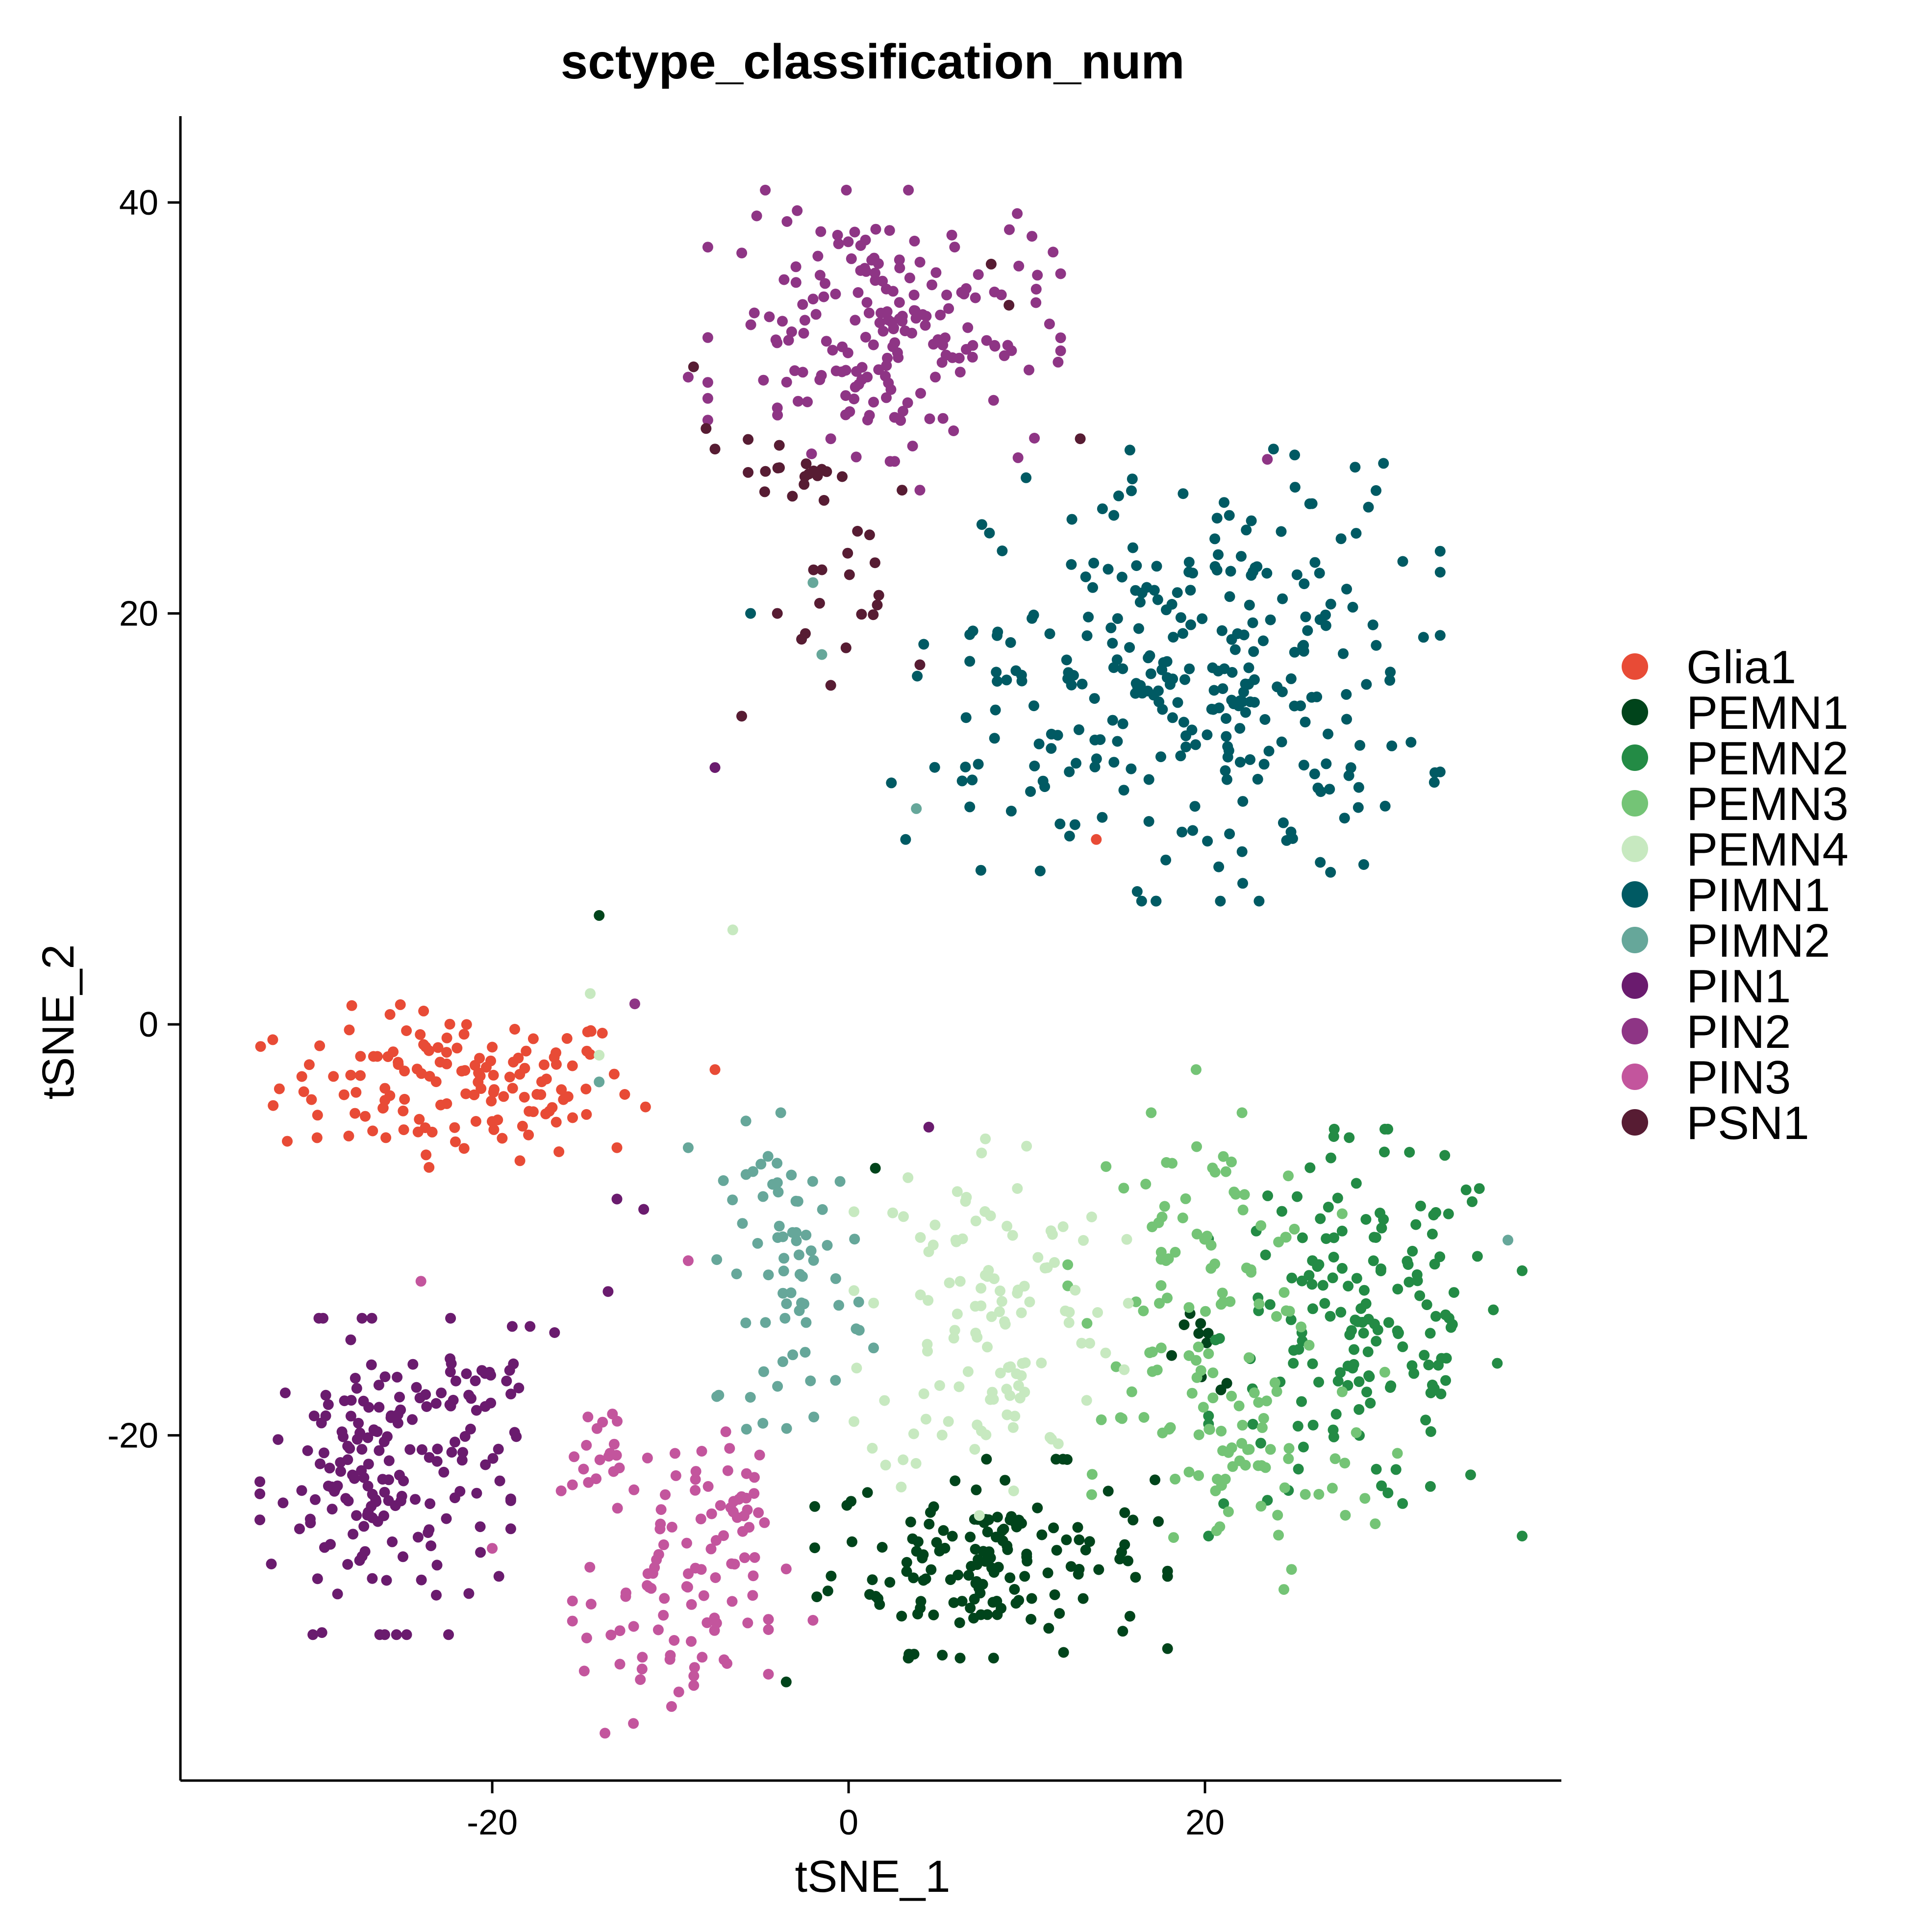 The width and height of the screenshot is (1930, 1932). What do you see at coordinates (872, 1877) in the screenshot?
I see `x-axis-label: tSNE_1` at bounding box center [872, 1877].